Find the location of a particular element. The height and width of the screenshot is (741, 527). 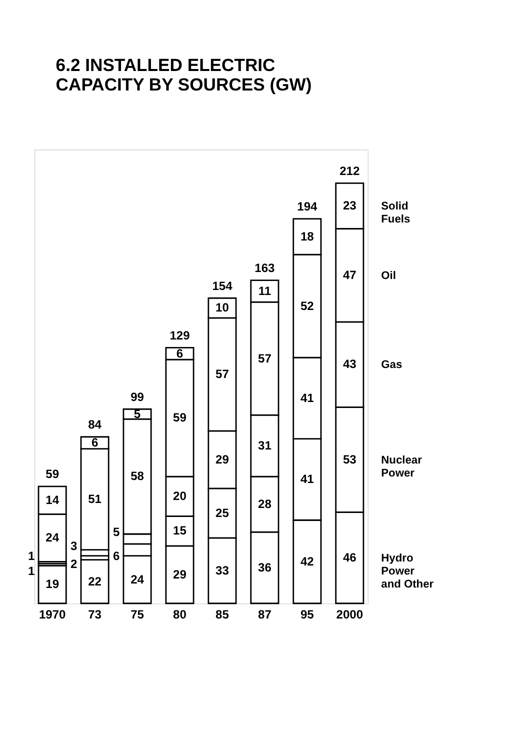

x-tick-label: 85 is located at coordinates (223, 615).